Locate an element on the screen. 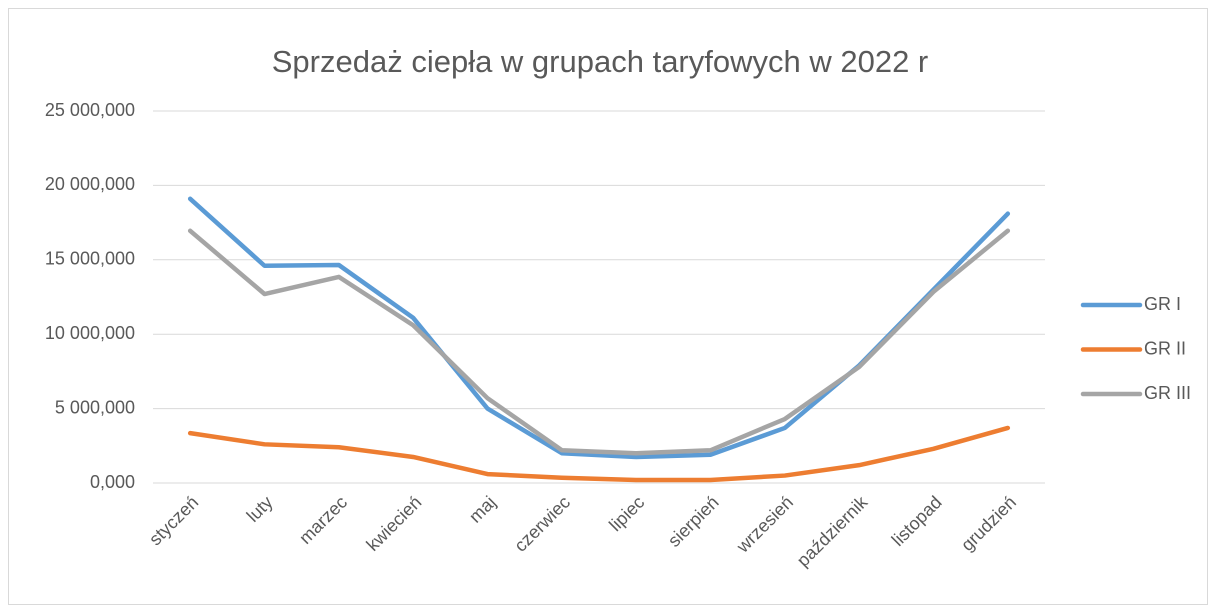 This screenshot has height=606, width=1209. y-tick-label: 10 000,000 is located at coordinates (90, 333).